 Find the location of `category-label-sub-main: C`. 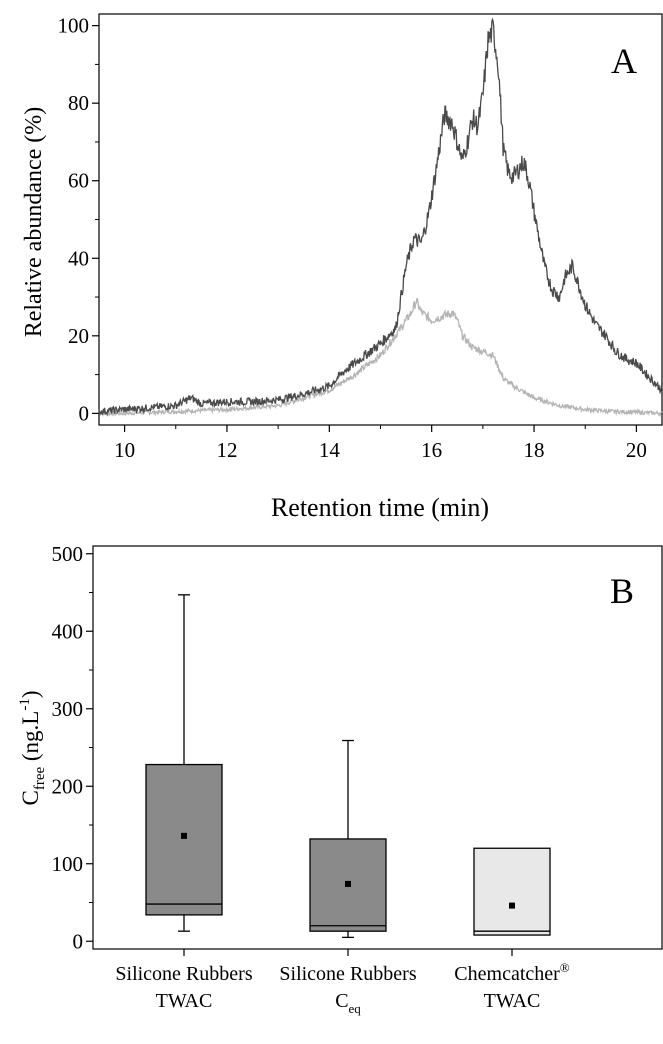

category-label-sub-main: C is located at coordinates (341, 1001).